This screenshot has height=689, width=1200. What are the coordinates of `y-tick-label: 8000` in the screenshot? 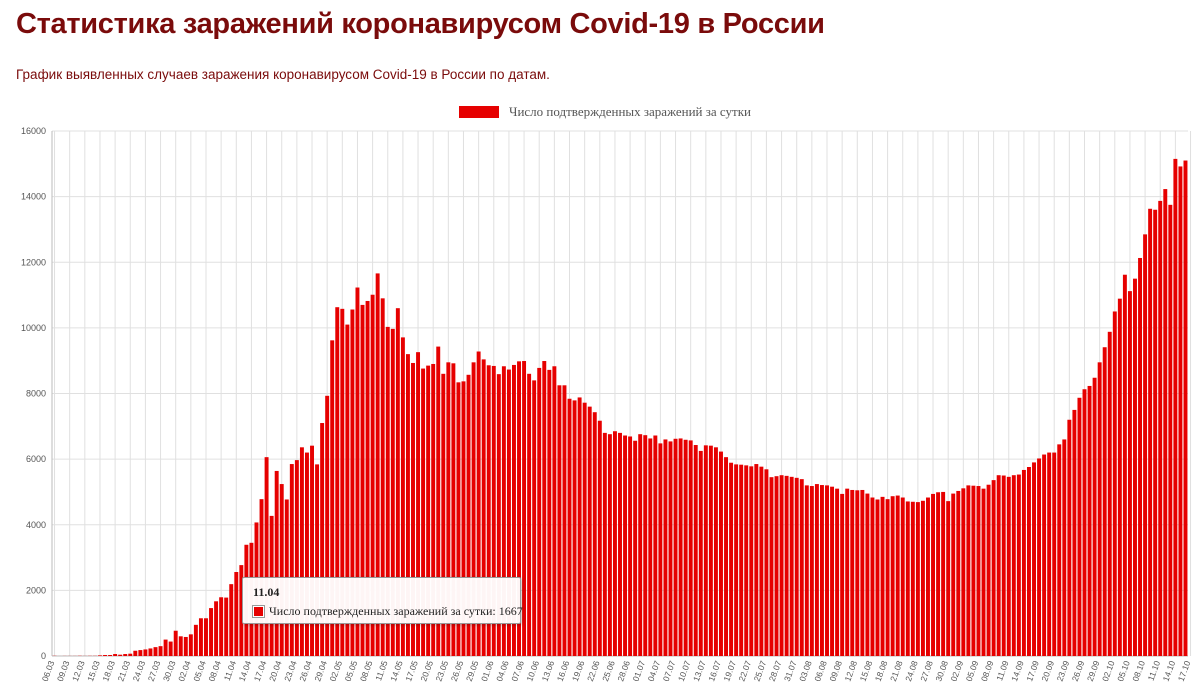 It's located at (36, 394).